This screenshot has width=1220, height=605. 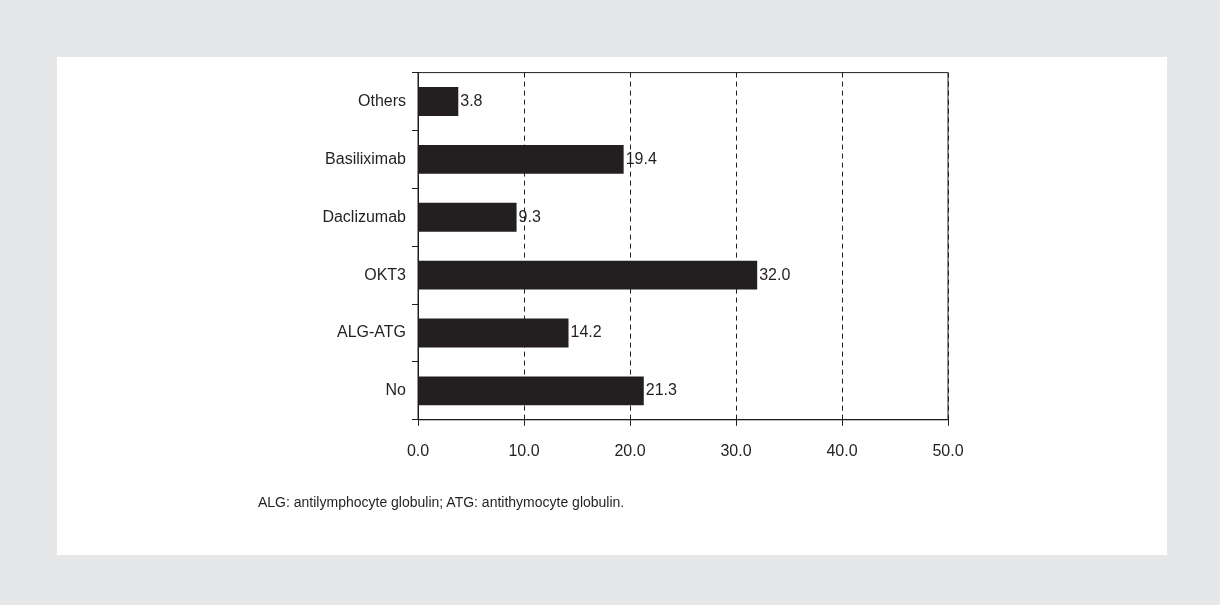 What do you see at coordinates (948, 450) in the screenshot?
I see `x-tick-label: 50.0` at bounding box center [948, 450].